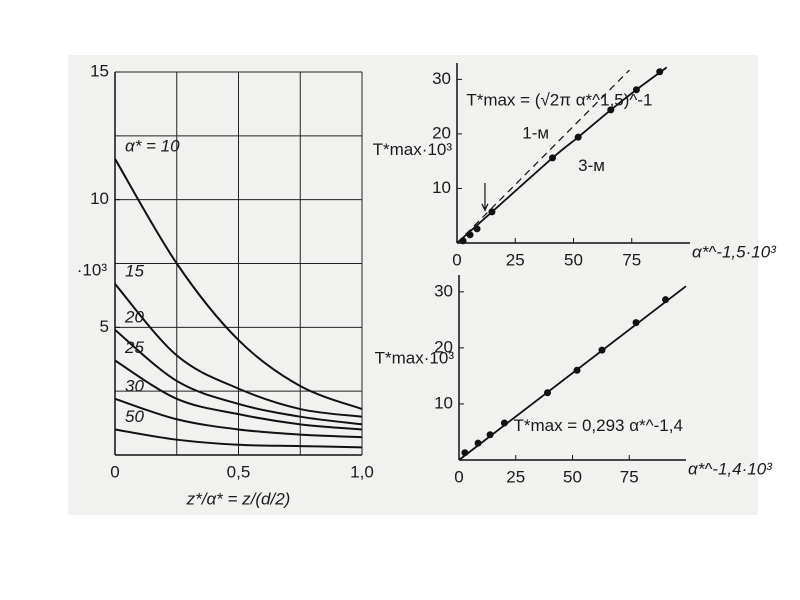 The width and height of the screenshot is (800, 600). What do you see at coordinates (99, 70) in the screenshot?
I see `y-tick-label: 15` at bounding box center [99, 70].